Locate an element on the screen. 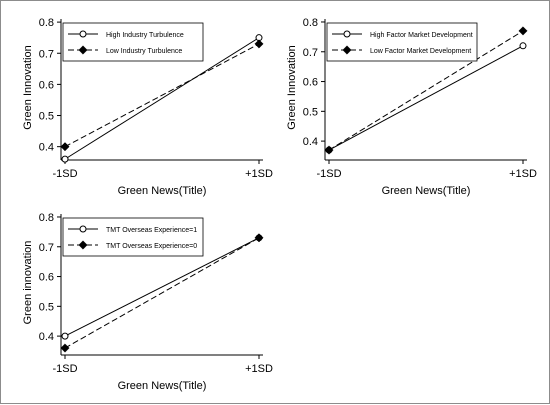 The height and width of the screenshot is (405, 550). legend-label: High Factor Market Development is located at coordinates (421, 35).